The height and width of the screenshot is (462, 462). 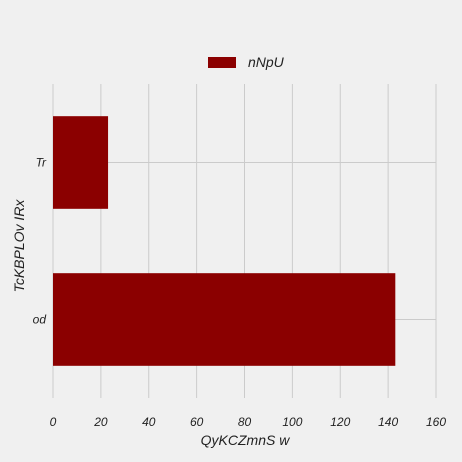 What do you see at coordinates (246, 62) in the screenshot?
I see `legend: nNpU` at bounding box center [246, 62].